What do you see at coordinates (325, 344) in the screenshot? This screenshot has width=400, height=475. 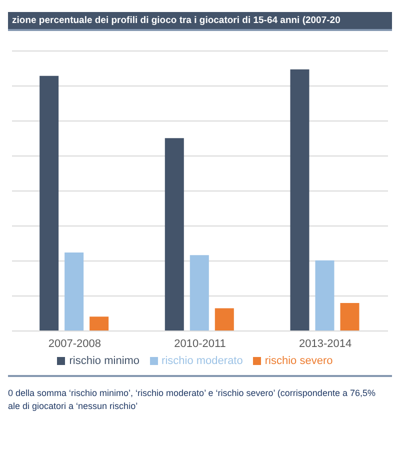 I see `x-tick-label: 2013-2014` at bounding box center [325, 344].